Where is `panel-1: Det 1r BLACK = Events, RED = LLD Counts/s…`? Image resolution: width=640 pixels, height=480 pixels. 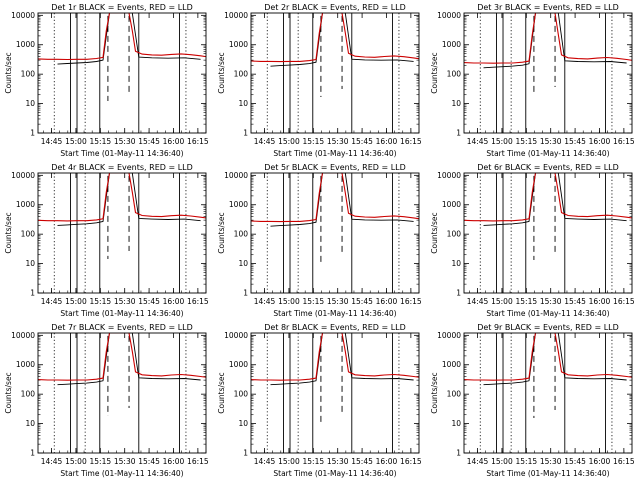 panel-1: Det 1r BLACK = Events, RED = LLD Counts/s… is located at coordinates (106, 80).